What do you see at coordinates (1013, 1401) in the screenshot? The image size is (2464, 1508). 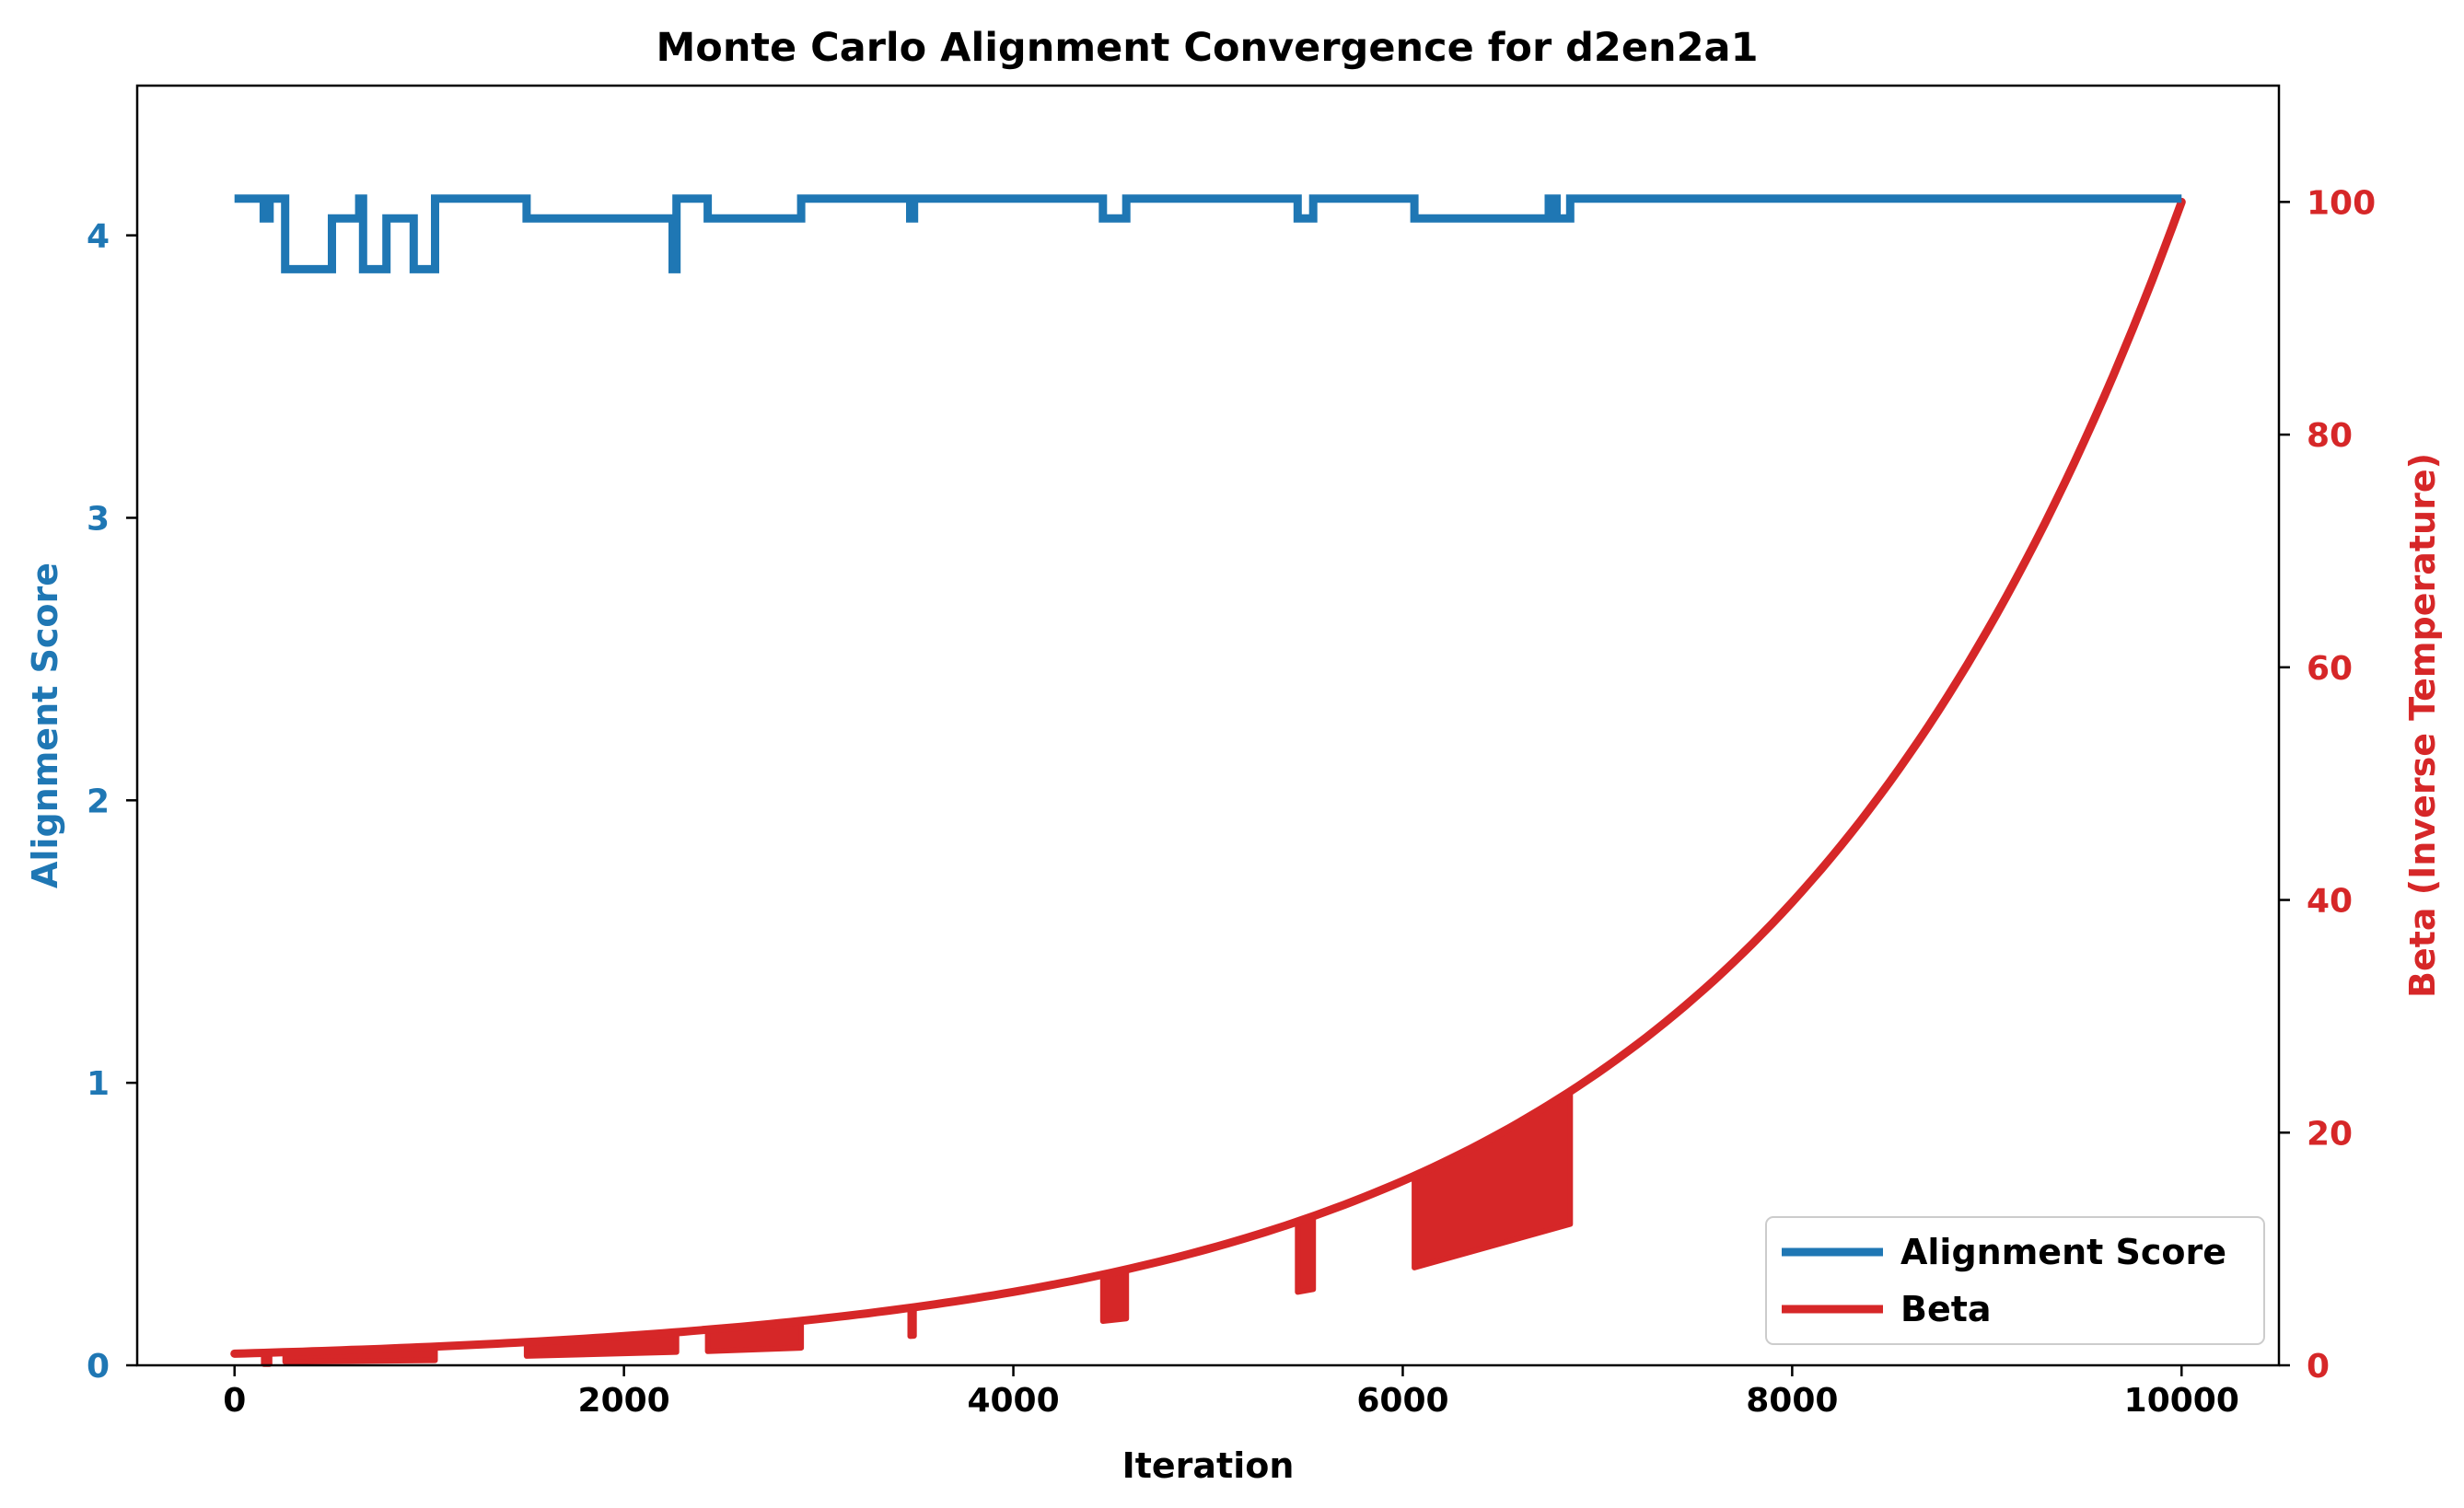 I see `x-tick-label: 4000` at bounding box center [1013, 1401].